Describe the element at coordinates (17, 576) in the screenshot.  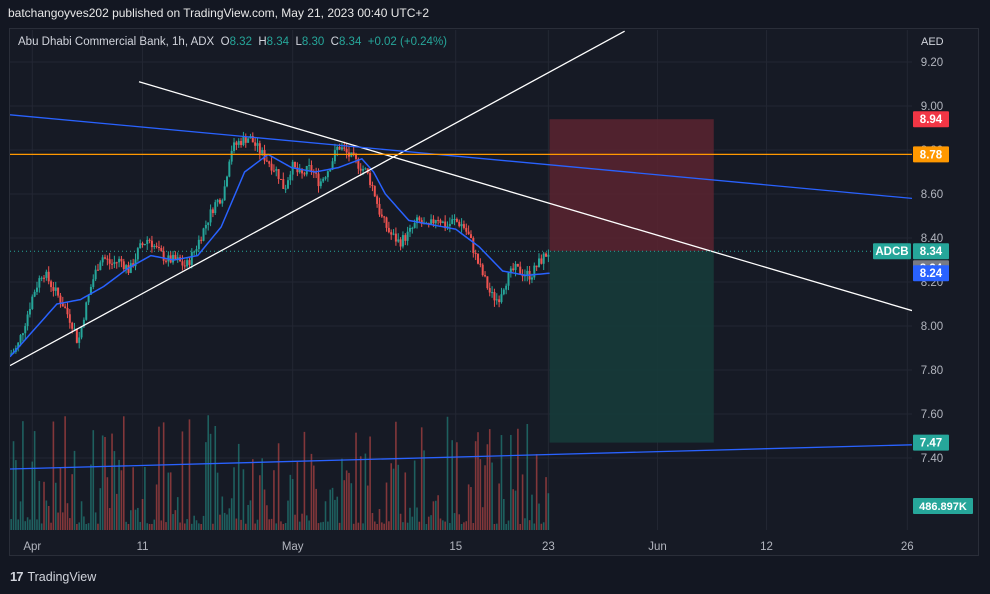
I see `tradingview-icon: 17` at that location.